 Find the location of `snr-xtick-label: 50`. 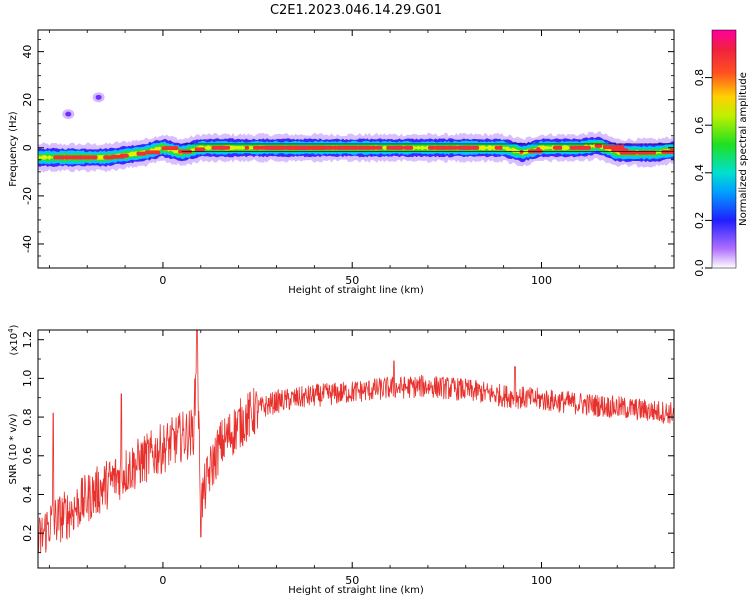

snr-xtick-label: 50 is located at coordinates (352, 580).